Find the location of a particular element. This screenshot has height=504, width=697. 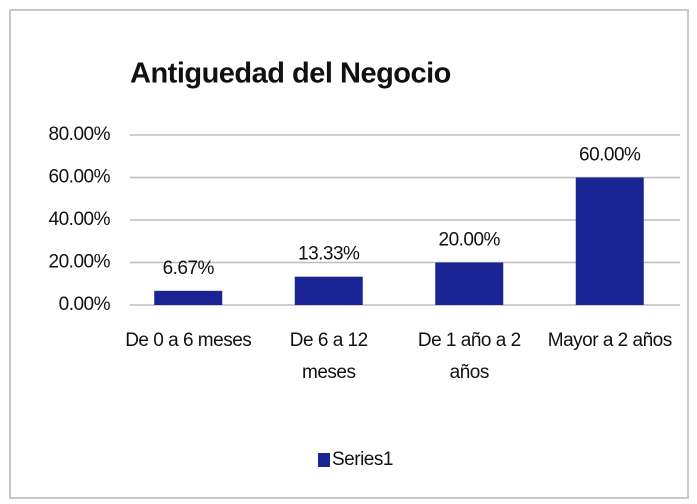

y-tick-label: 80.00% is located at coordinates (80, 134).